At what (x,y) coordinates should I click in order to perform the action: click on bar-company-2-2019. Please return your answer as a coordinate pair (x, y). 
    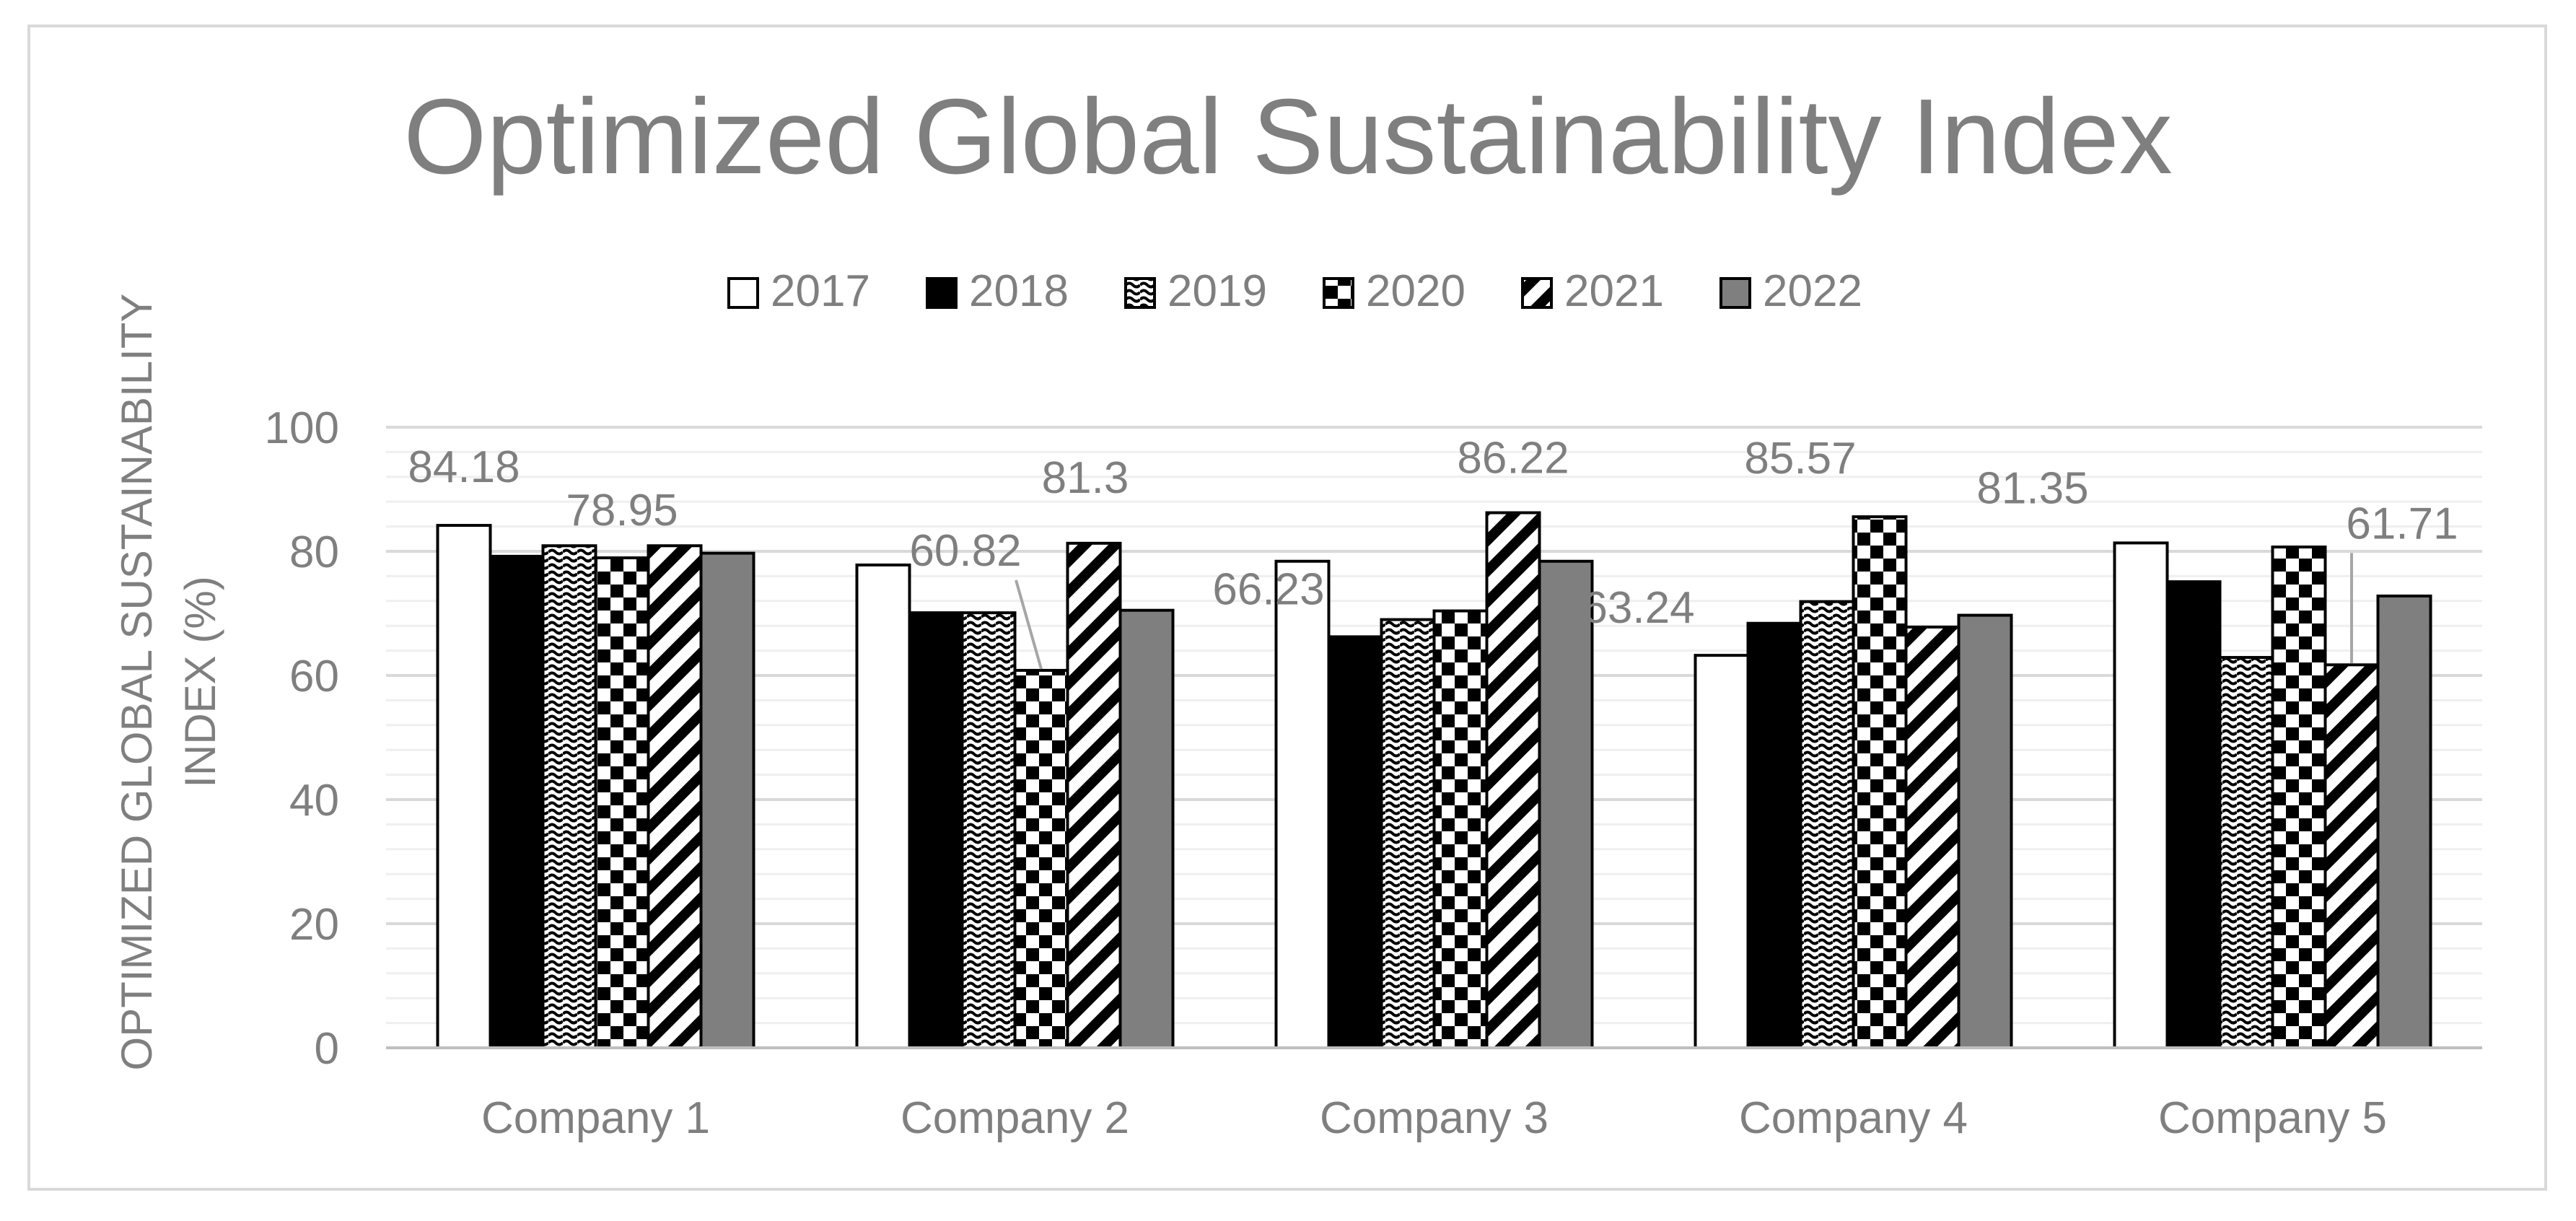
    Looking at the image, I should click on (988, 830).